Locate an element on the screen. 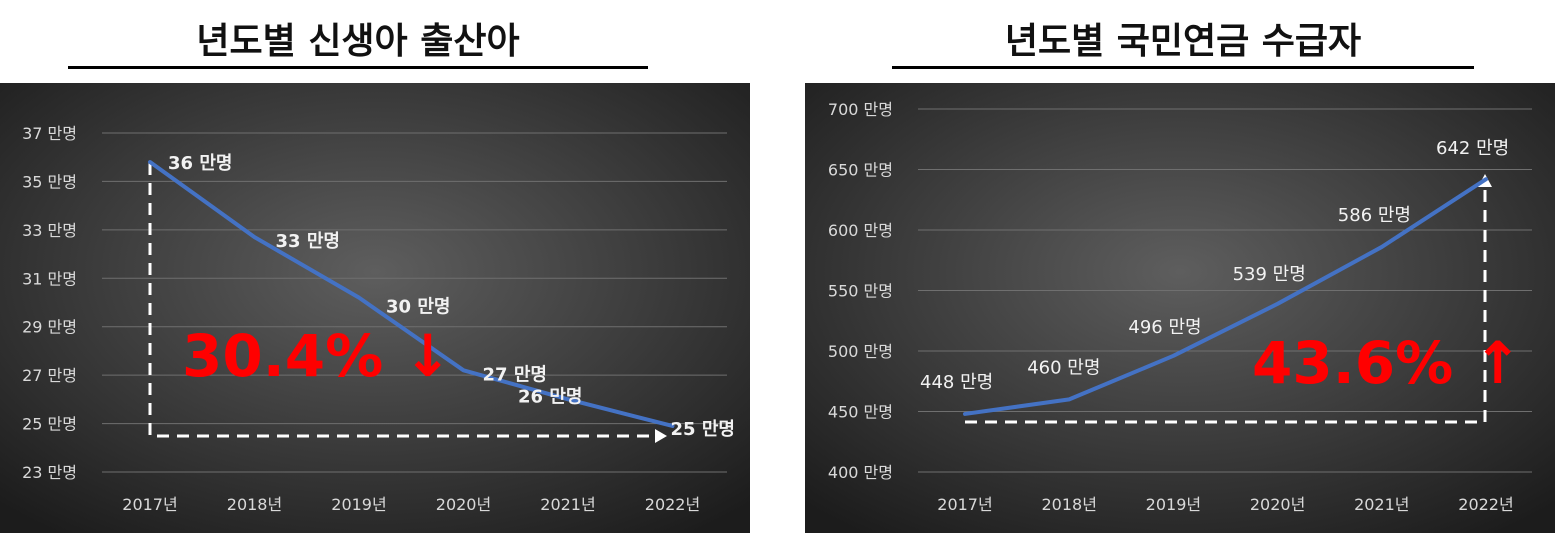 The width and height of the screenshot is (1555, 533). right-x-tick-label: 2022년 is located at coordinates (1485, 504).